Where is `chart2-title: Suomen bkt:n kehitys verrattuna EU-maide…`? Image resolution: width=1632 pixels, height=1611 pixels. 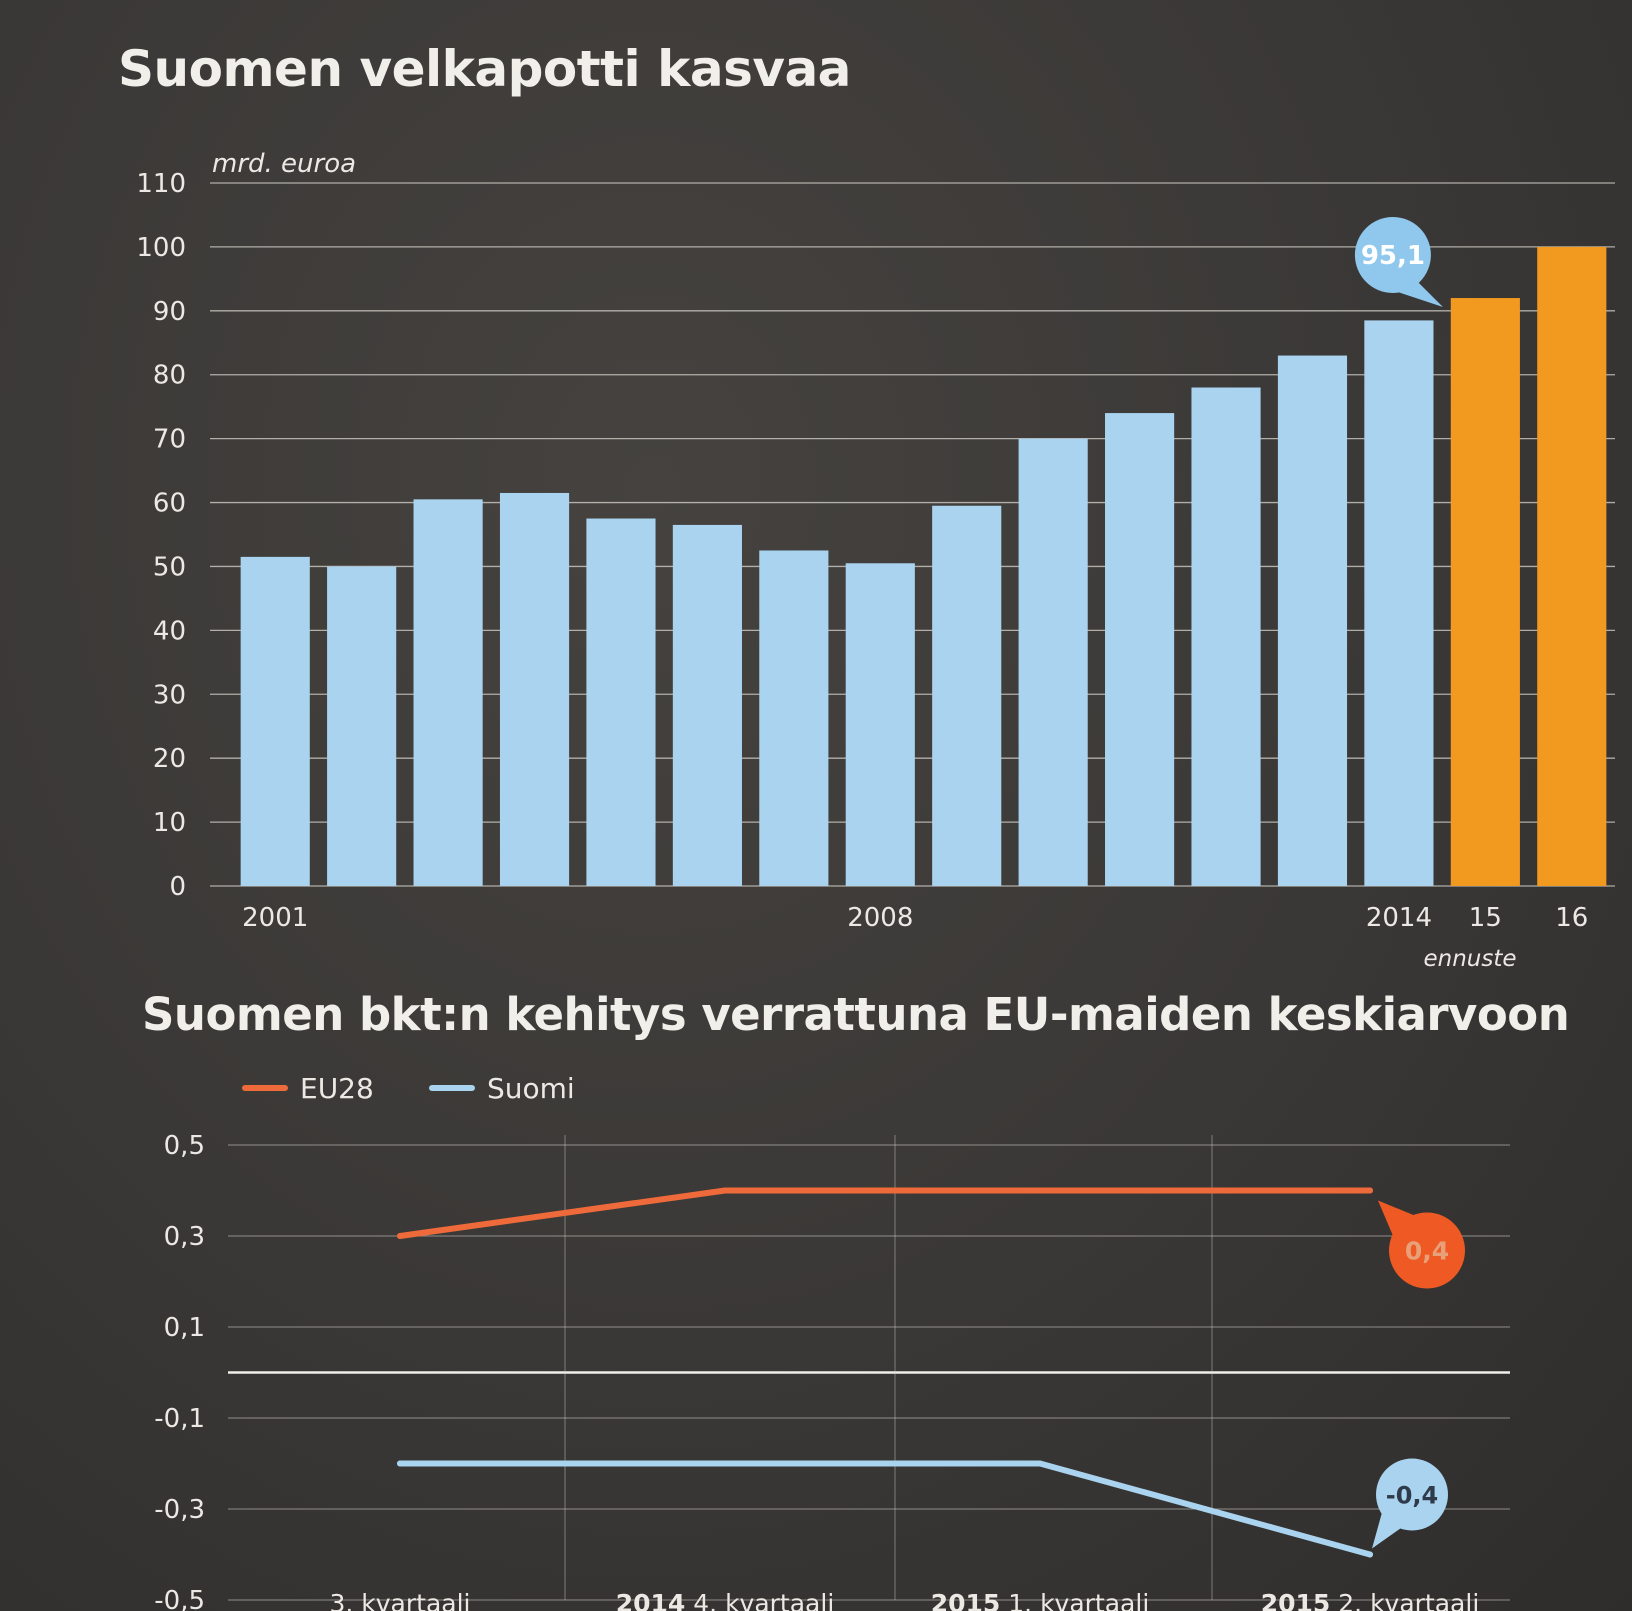 chart2-title: Suomen bkt:n kehitys verrattuna EU-maide… is located at coordinates (856, 1014).